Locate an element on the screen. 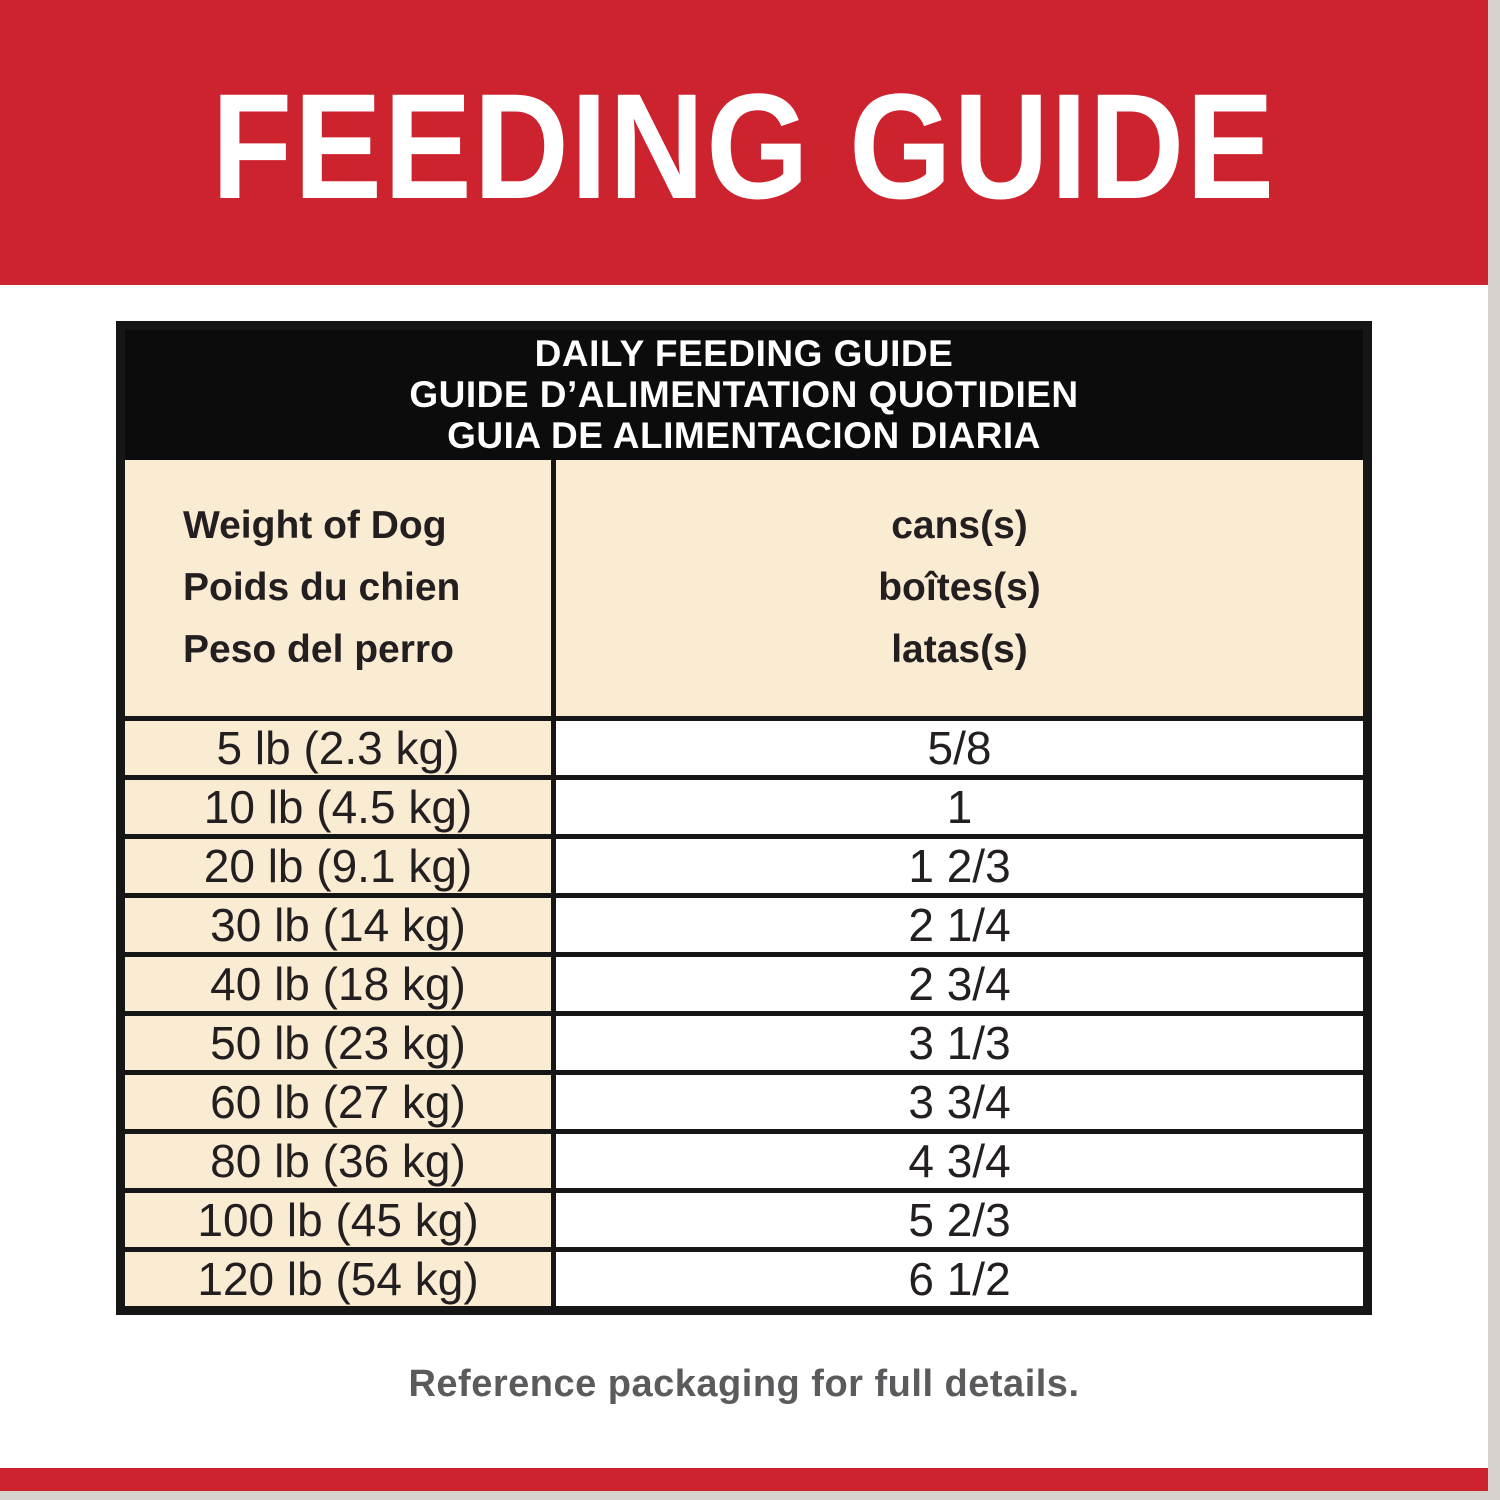 The image size is (1500, 1500). table-title-line-en: DAILY FEEDING GUIDE is located at coordinates (744, 353).